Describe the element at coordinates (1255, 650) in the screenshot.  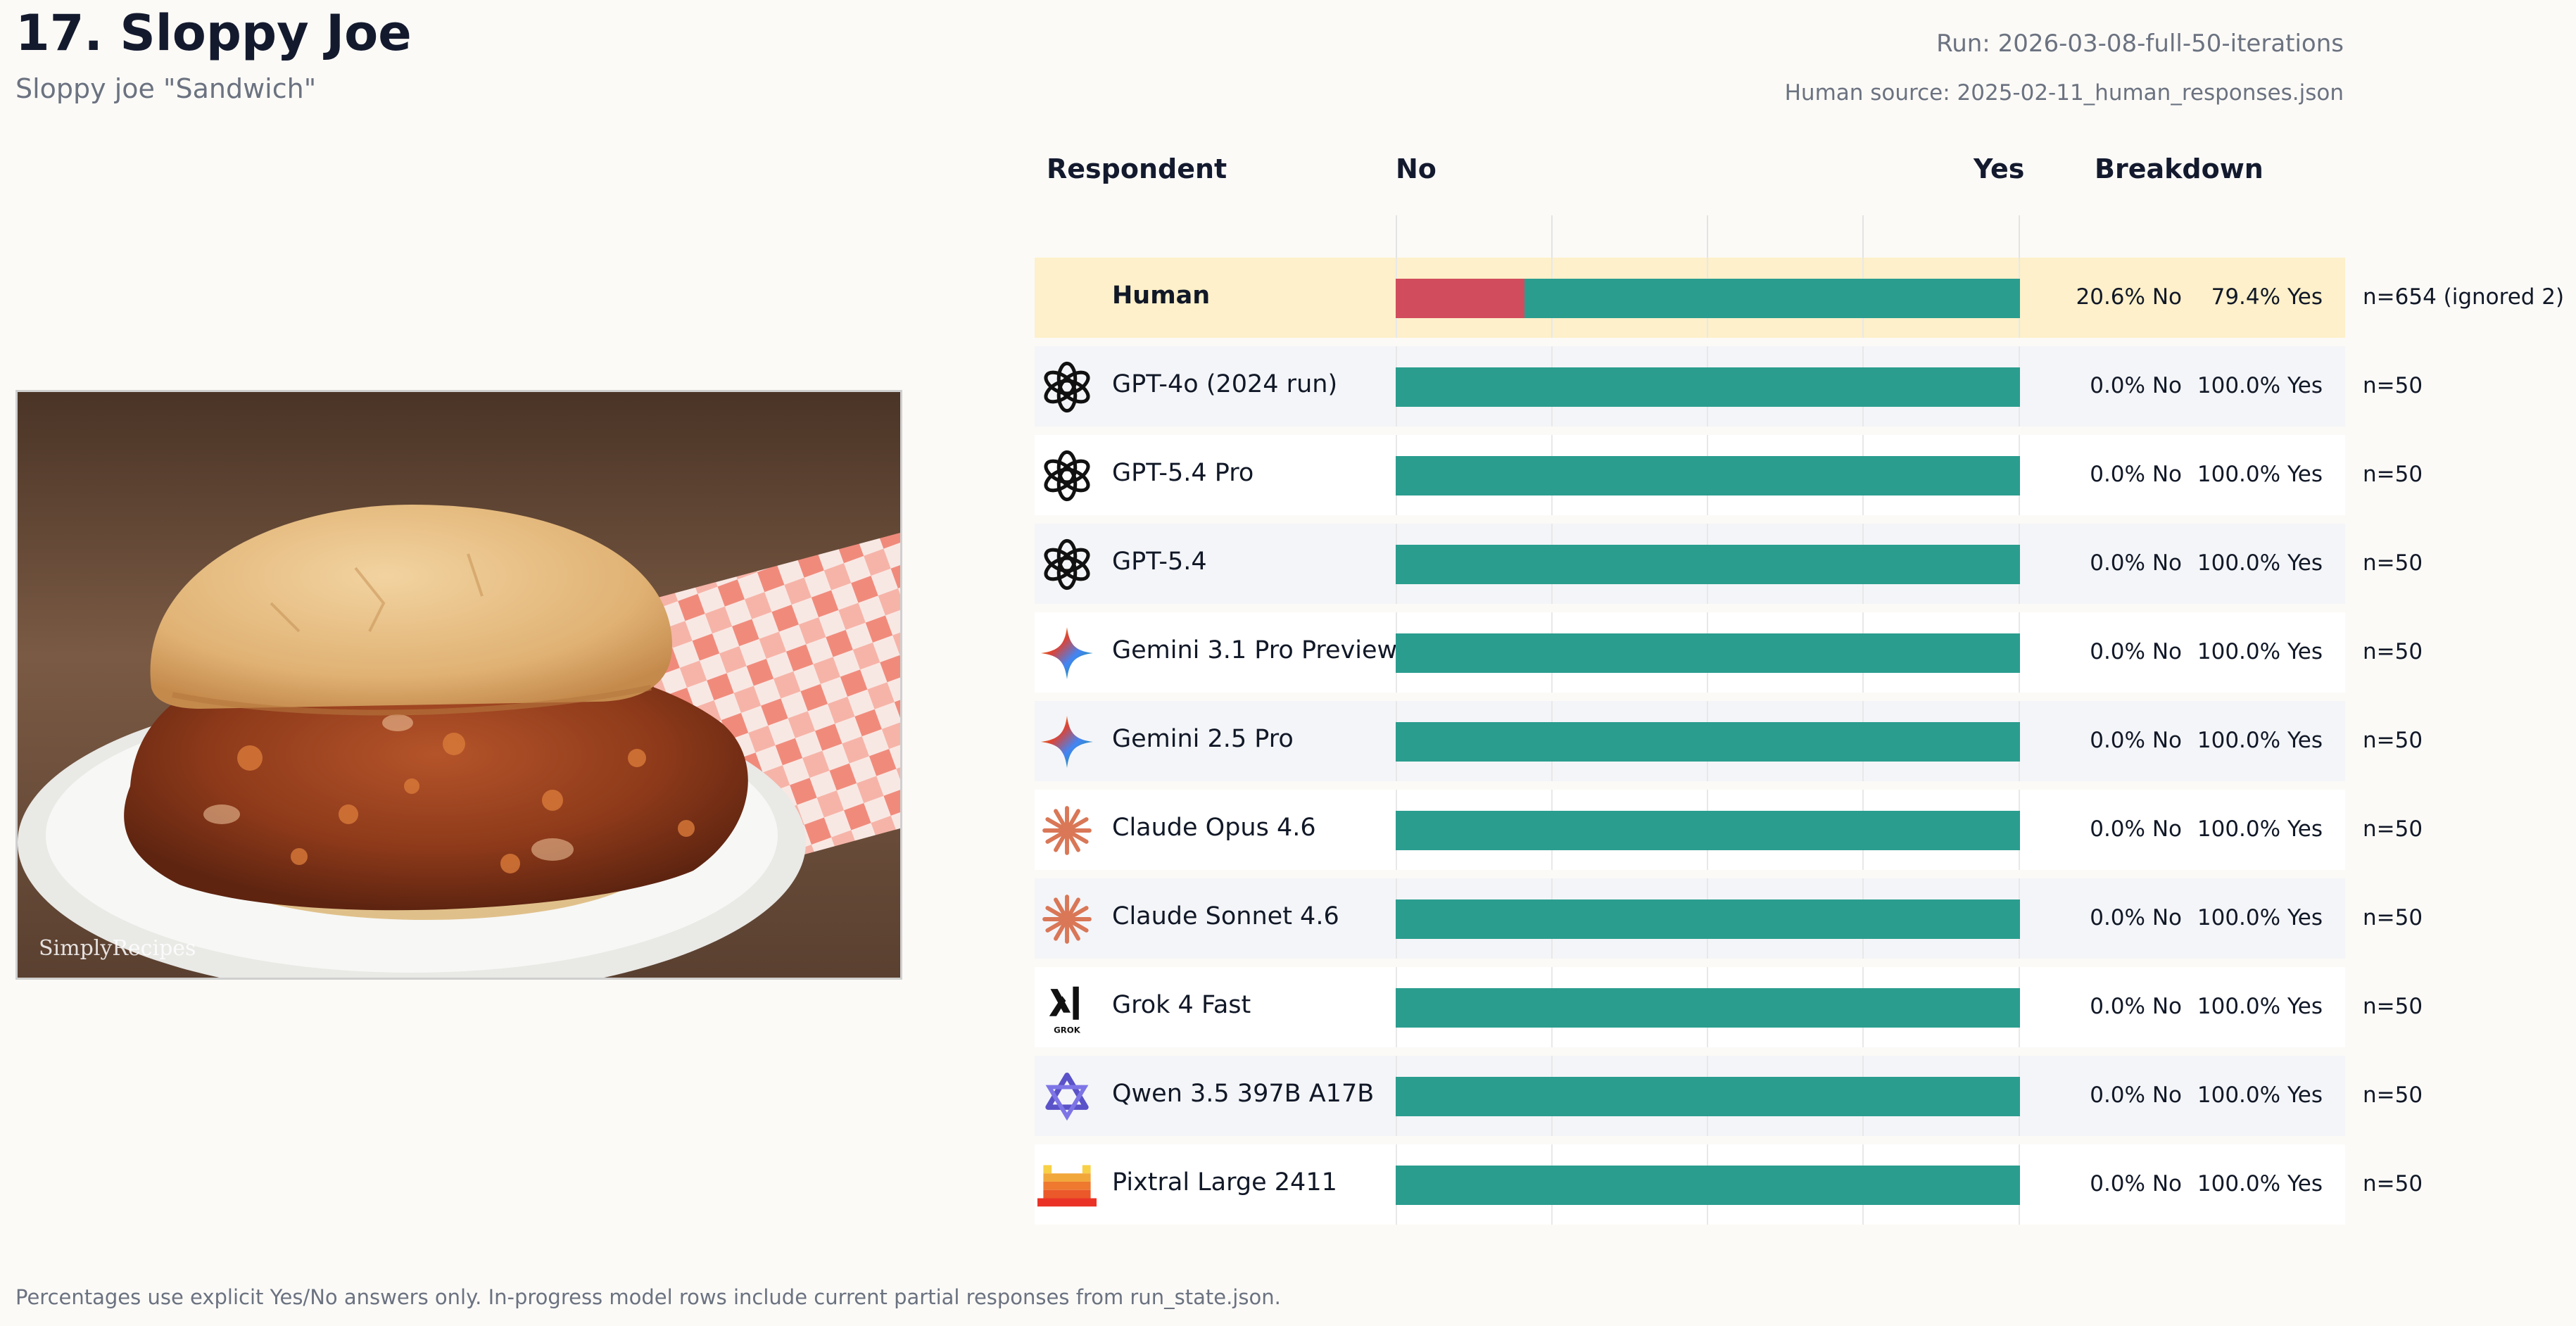
I see `respondent-name: Gemini 3.1 Pro Preview` at that location.